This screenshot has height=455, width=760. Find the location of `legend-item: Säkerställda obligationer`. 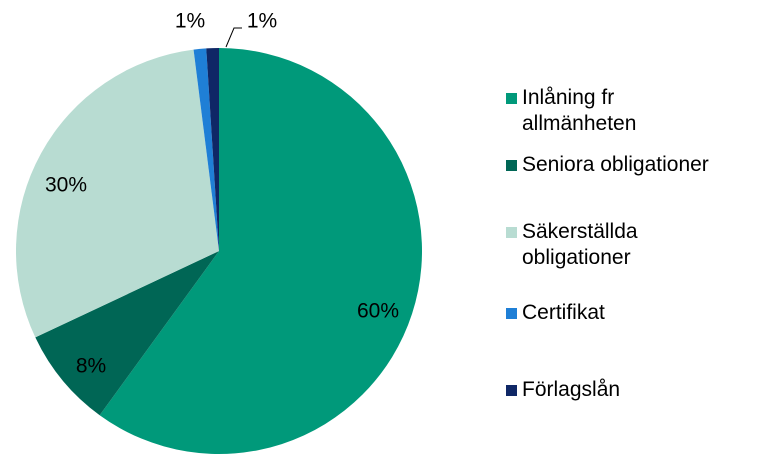

legend-item: Säkerställda obligationer is located at coordinates (606, 245).